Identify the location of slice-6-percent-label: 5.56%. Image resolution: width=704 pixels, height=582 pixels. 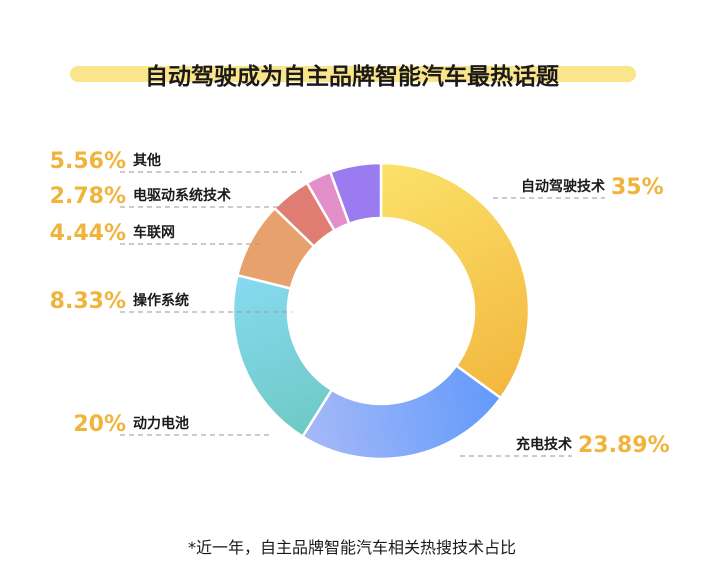
(88, 161).